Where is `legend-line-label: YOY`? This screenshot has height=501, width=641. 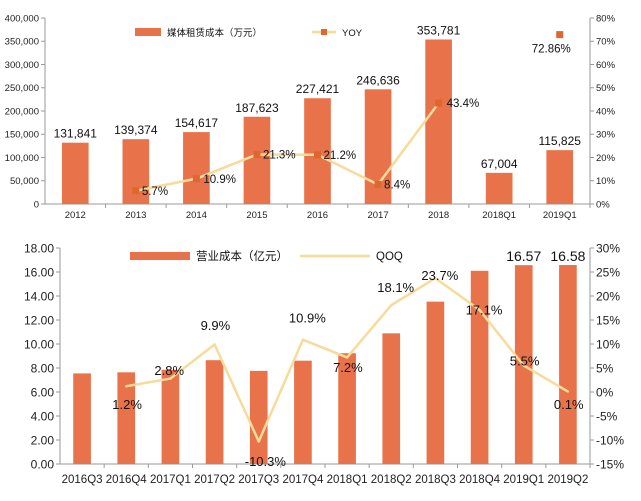 legend-line-label: YOY is located at coordinates (352, 33).